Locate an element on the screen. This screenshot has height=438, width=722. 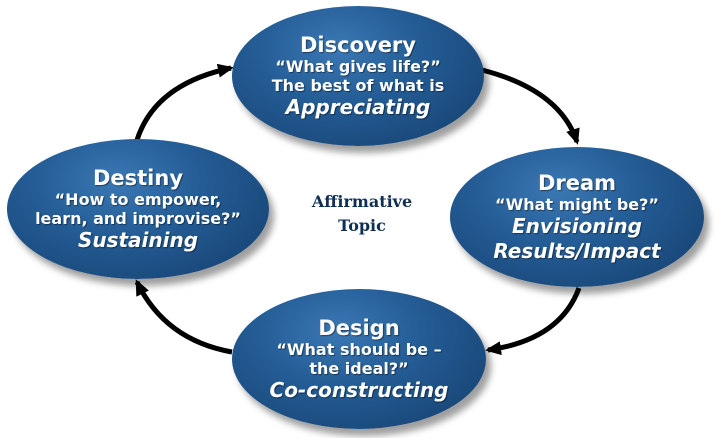
destiny-action: Sustaining is located at coordinates (138, 239).